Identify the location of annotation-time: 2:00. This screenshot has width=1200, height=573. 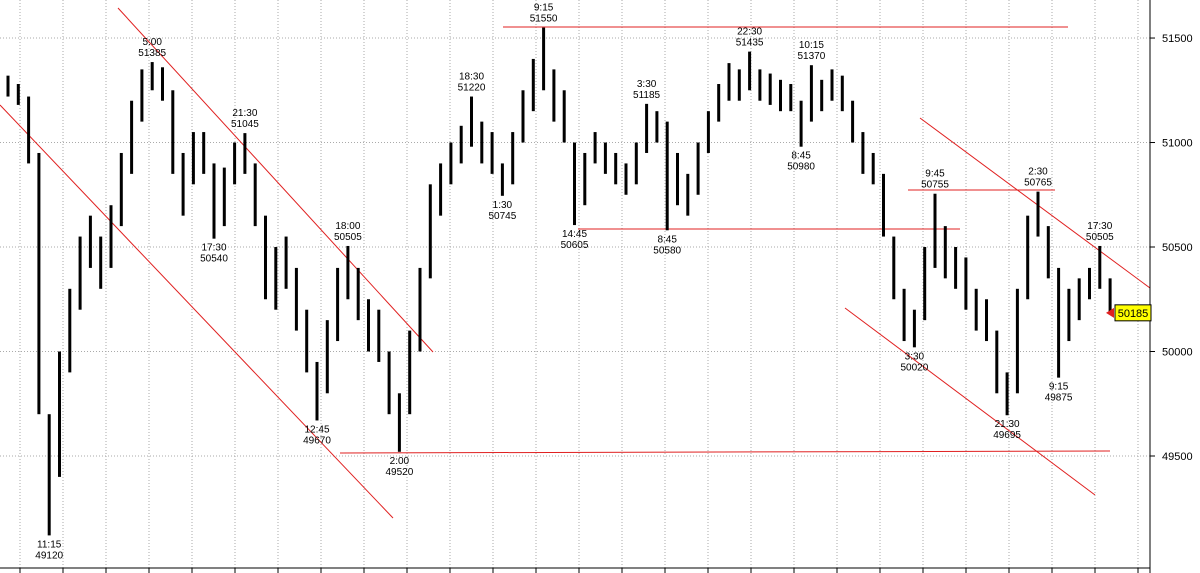
(400, 461).